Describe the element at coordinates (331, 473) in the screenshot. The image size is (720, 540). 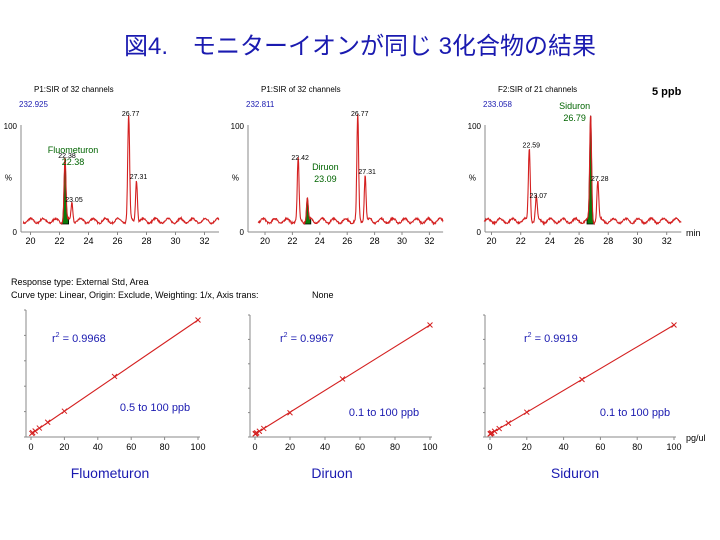
I see `cal-compound-name: Diruon` at that location.